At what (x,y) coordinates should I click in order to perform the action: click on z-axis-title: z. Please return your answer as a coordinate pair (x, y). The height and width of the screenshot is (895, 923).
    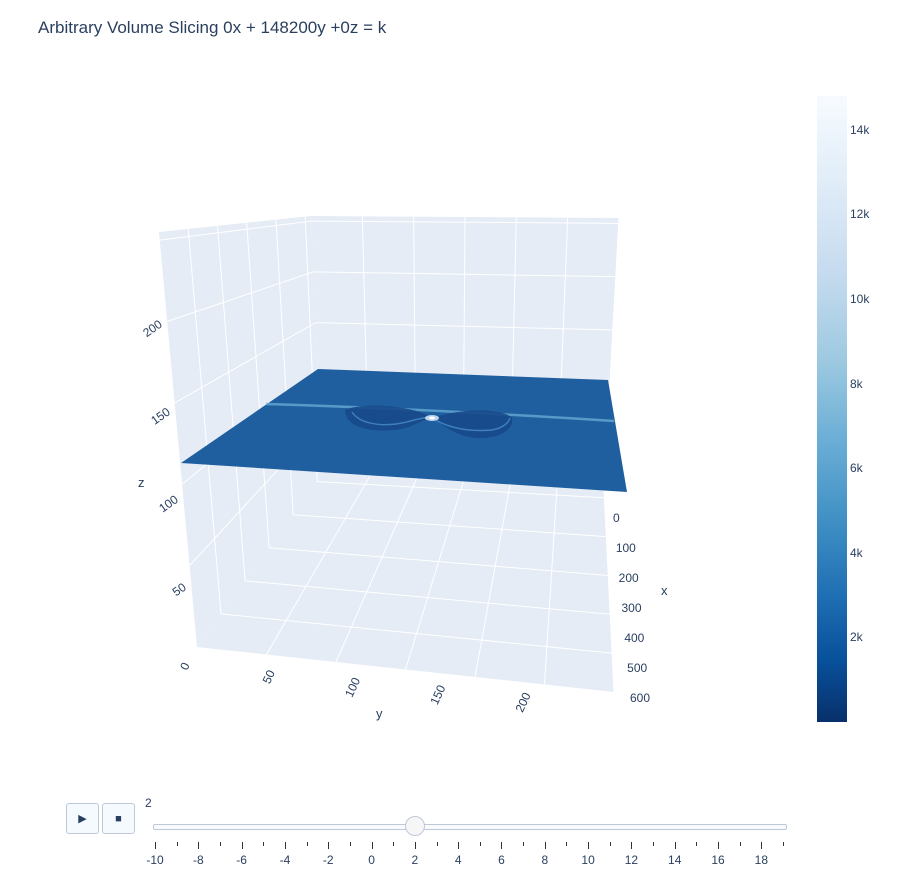
    Looking at the image, I should click on (141, 482).